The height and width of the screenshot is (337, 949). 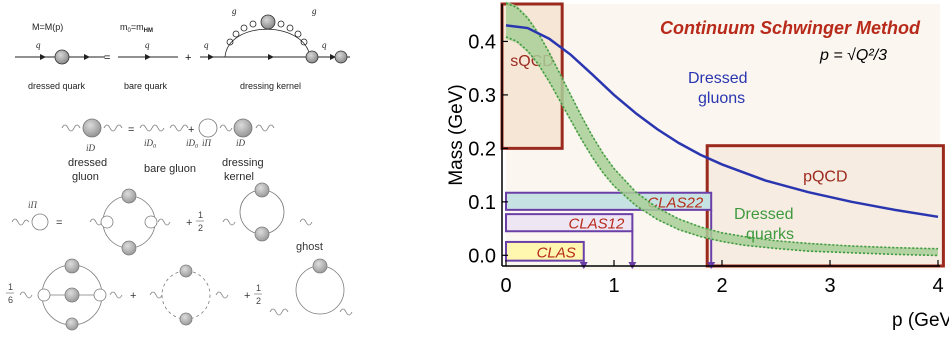 What do you see at coordinates (482, 96) in the screenshot?
I see `y-tick-label: 0.3` at bounding box center [482, 96].